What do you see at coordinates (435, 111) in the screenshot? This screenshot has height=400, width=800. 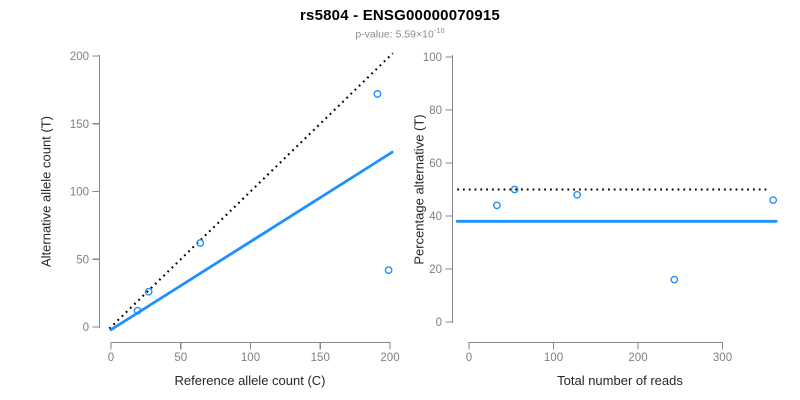 I see `y-tick-label: 80` at bounding box center [435, 111].